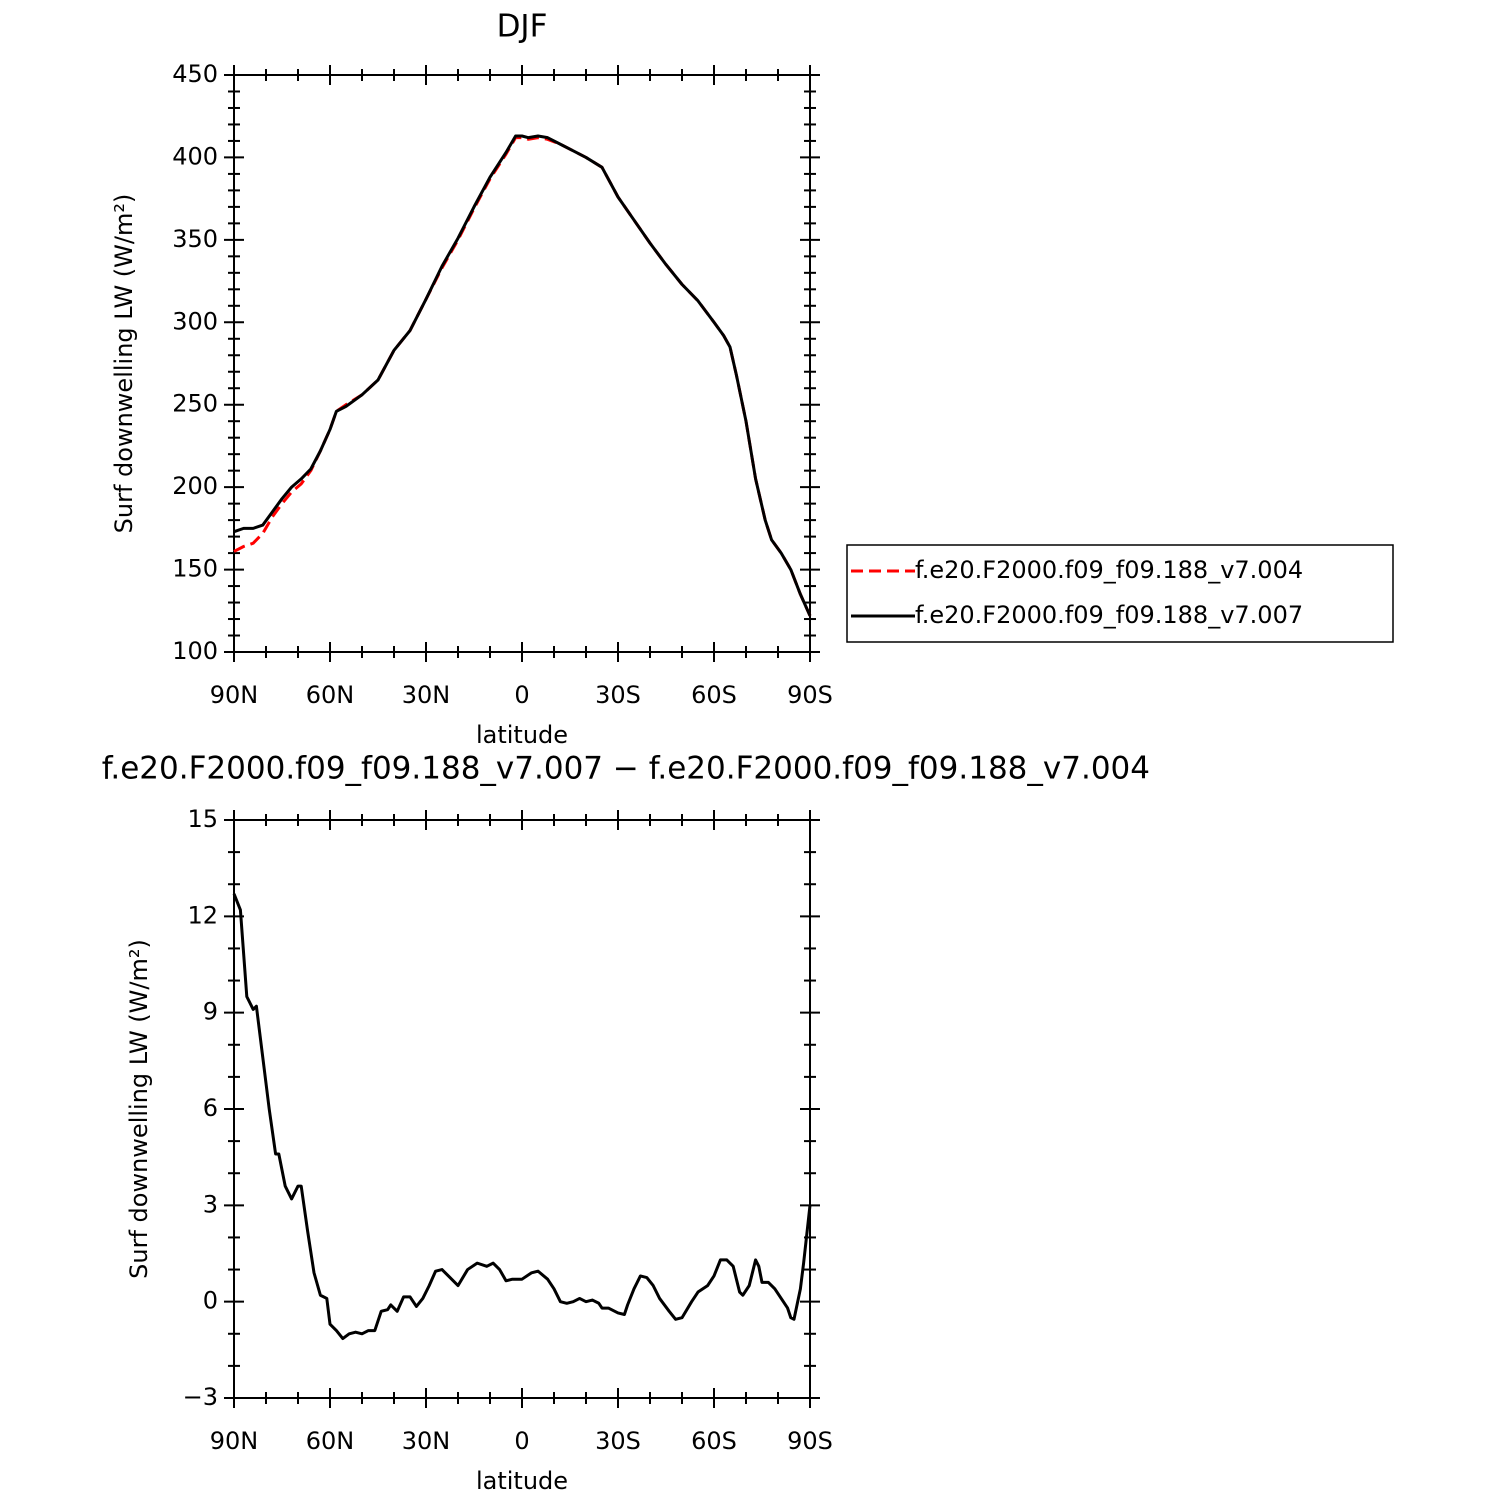 The width and height of the screenshot is (1502, 1502). I want to click on y-tick-label: 100, so click(195, 651).